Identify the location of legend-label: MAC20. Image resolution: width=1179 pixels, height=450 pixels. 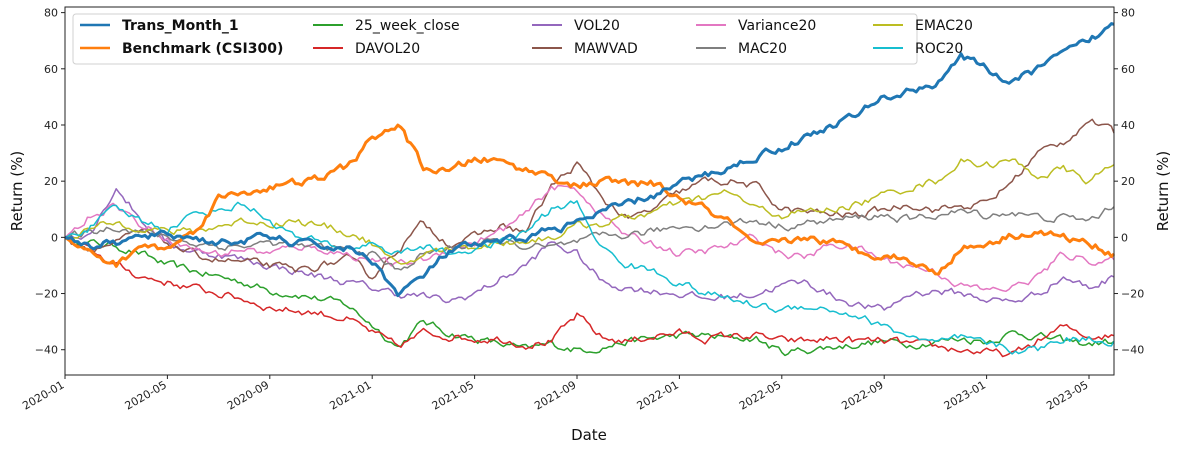
(762, 49).